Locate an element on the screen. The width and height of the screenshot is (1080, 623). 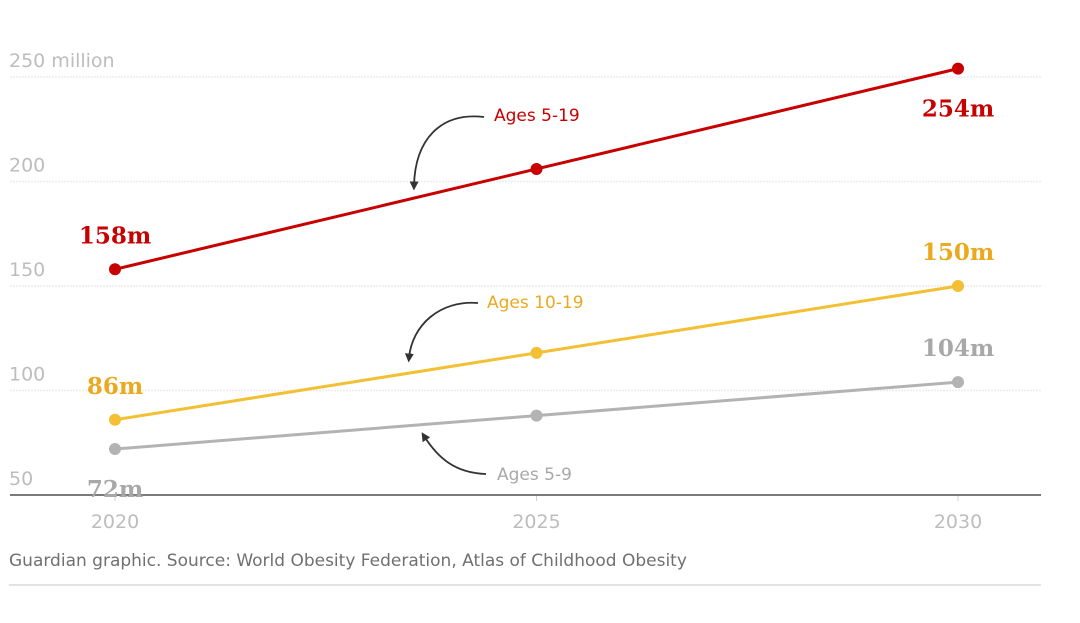
data-label: 104m is located at coordinates (958, 348).